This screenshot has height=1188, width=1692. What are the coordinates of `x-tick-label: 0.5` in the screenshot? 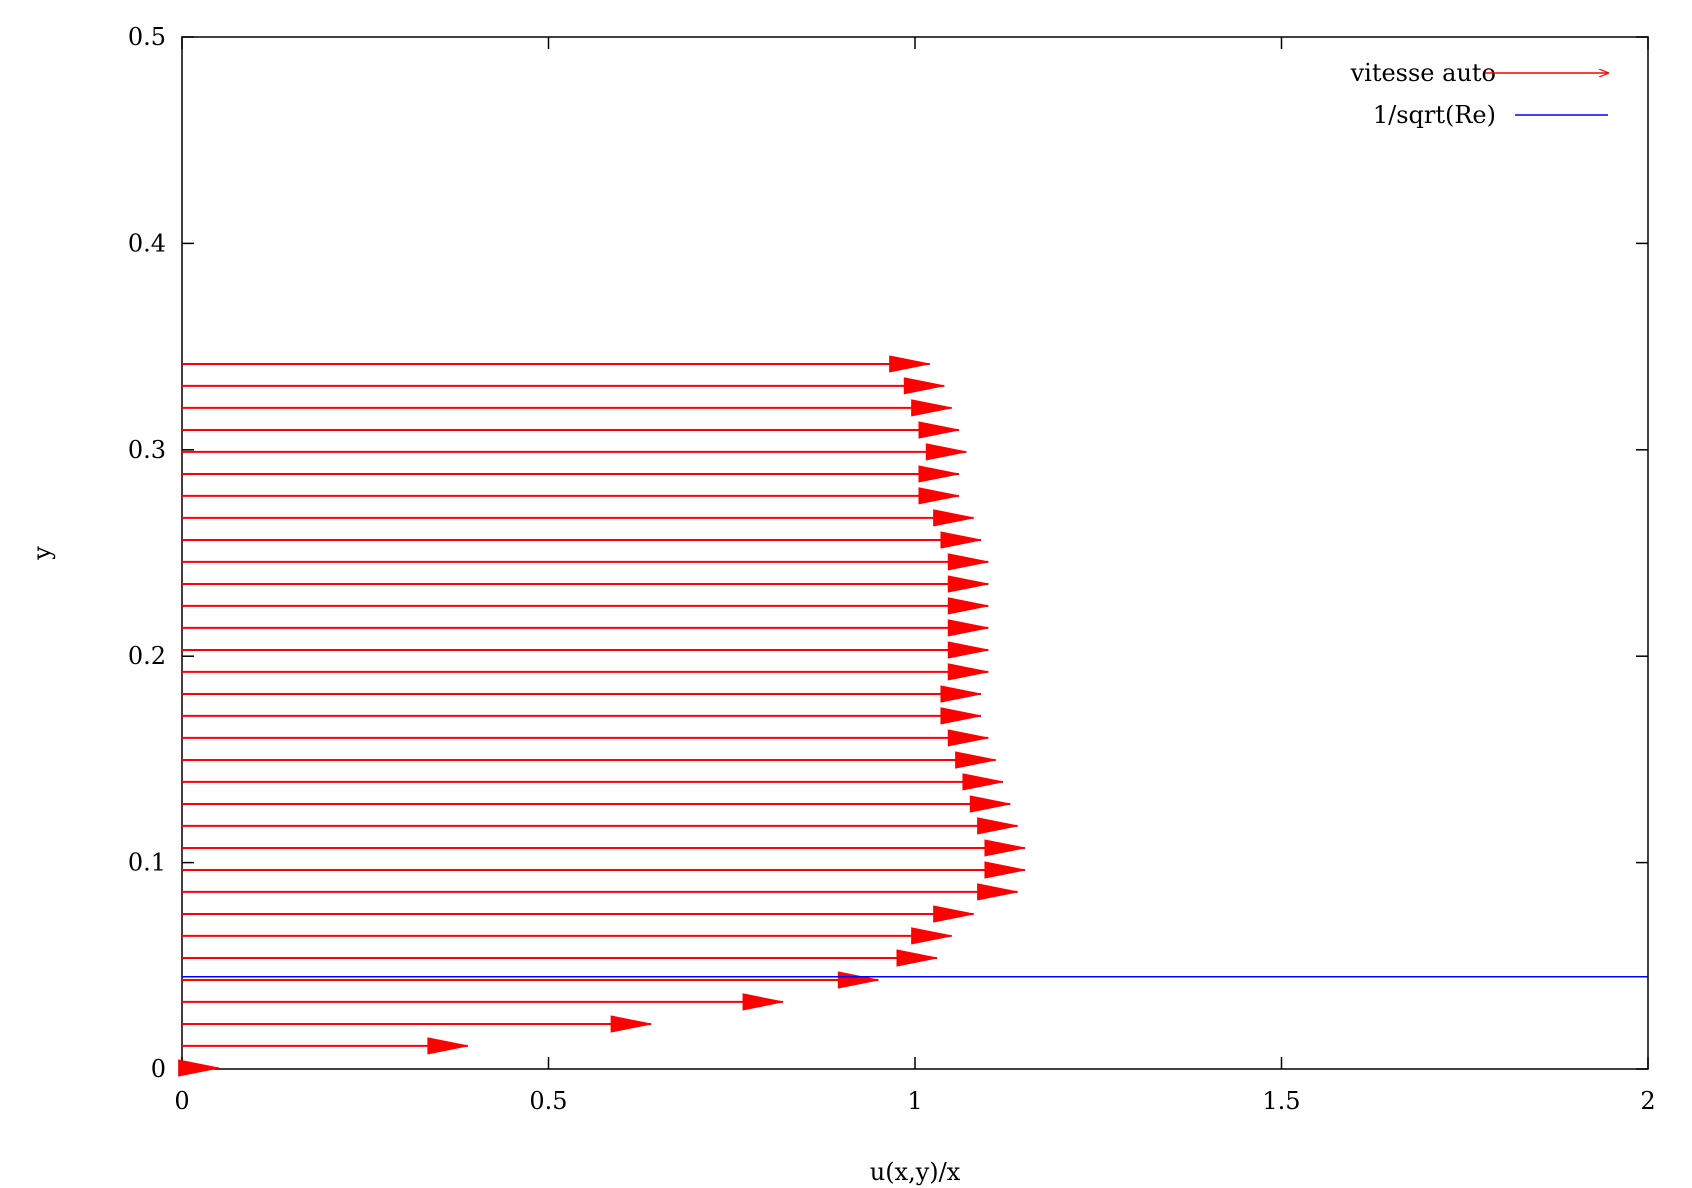 It's located at (548, 1101).